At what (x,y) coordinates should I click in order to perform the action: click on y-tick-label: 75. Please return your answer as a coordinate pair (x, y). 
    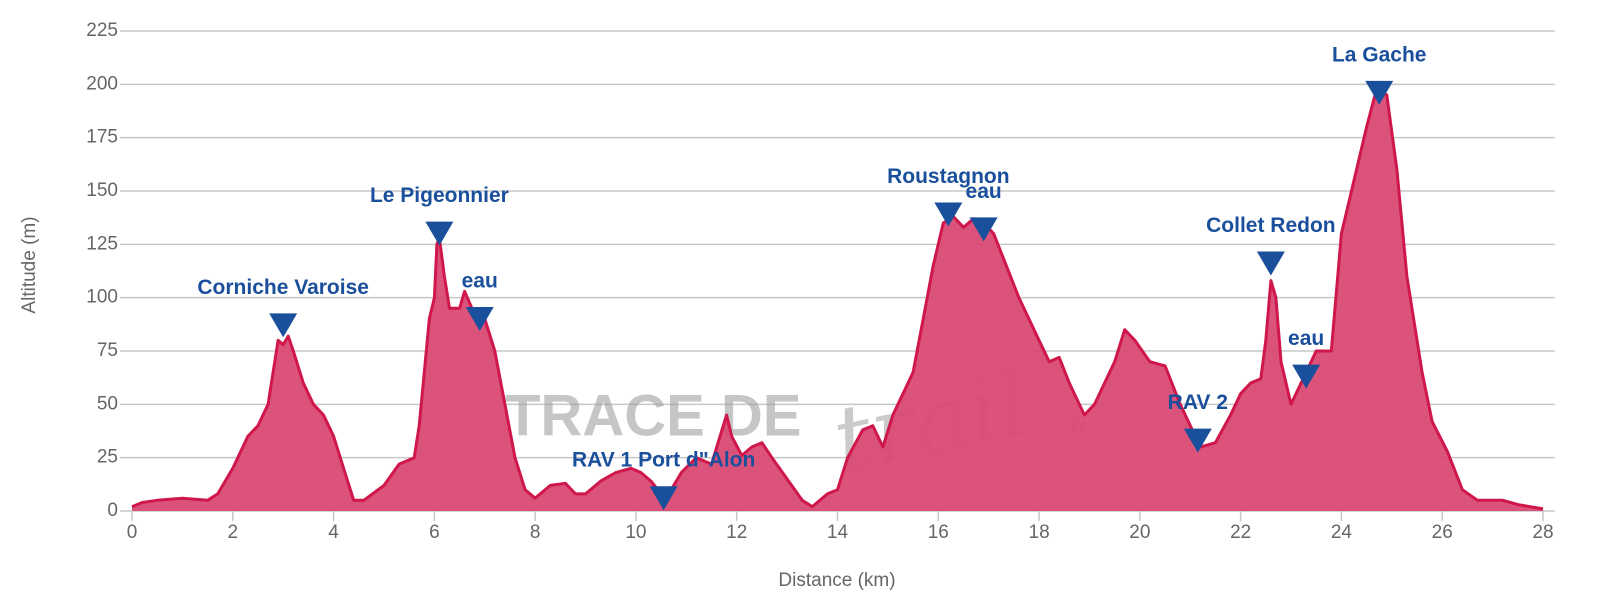
    Looking at the image, I should click on (107, 350).